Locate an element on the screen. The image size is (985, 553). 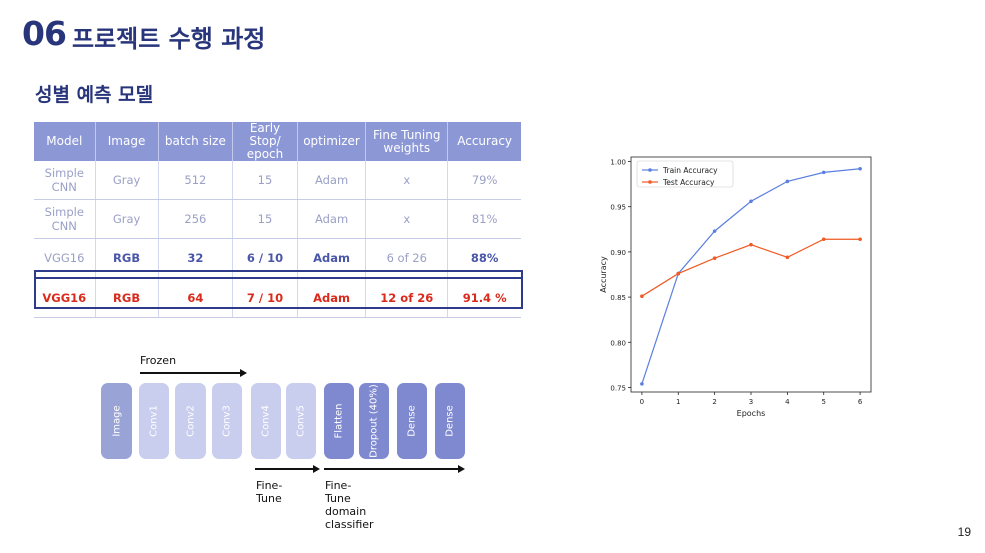
block-label: Conv1 is located at coordinates (154, 421).